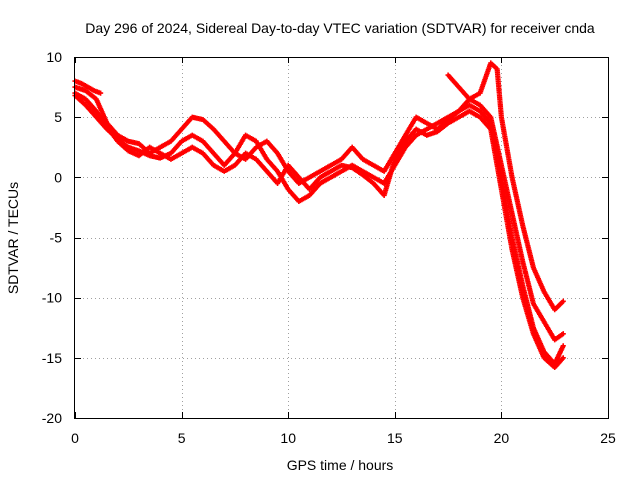  What do you see at coordinates (340, 465) in the screenshot?
I see `x-axis-title: GPS time / hours` at bounding box center [340, 465].